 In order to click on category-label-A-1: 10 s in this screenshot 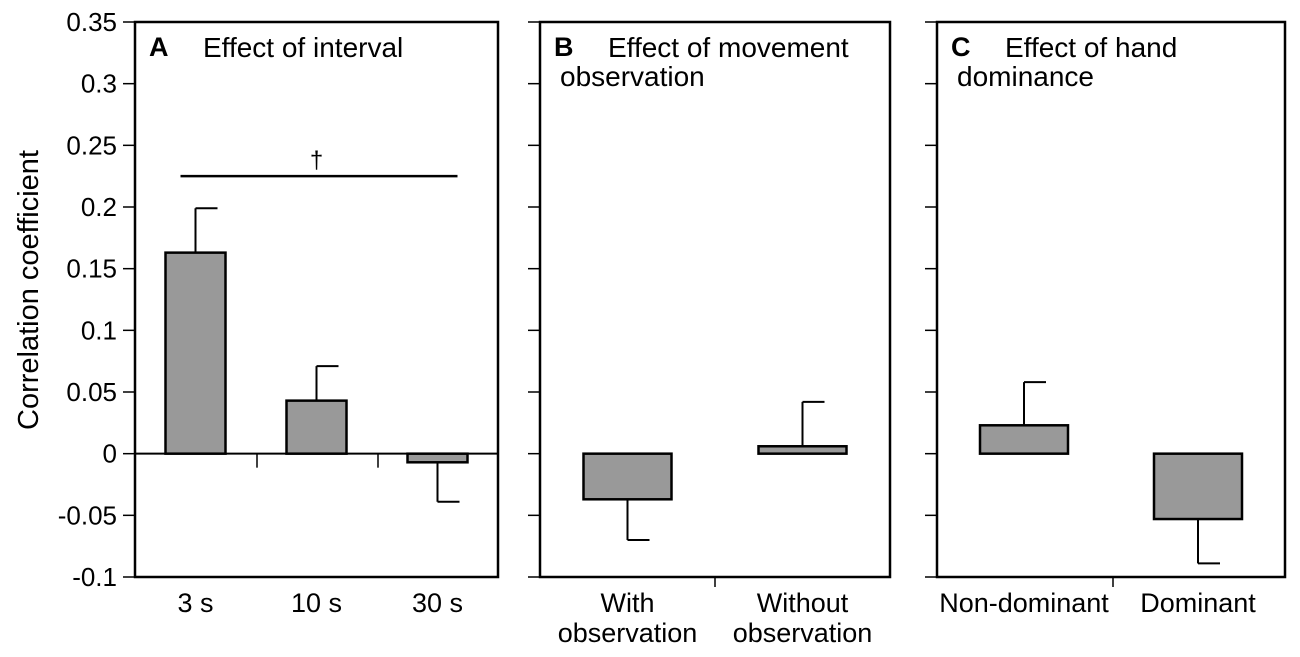, I will do `click(316, 603)`.